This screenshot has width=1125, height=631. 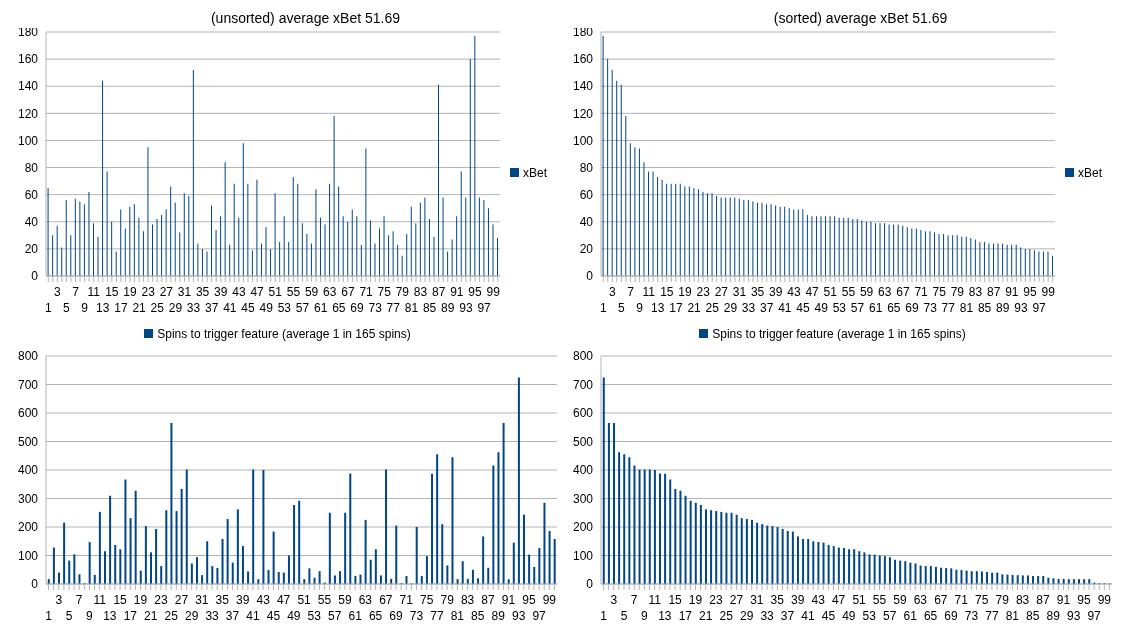 What do you see at coordinates (624, 616) in the screenshot?
I see `x-tick-label: 5` at bounding box center [624, 616].